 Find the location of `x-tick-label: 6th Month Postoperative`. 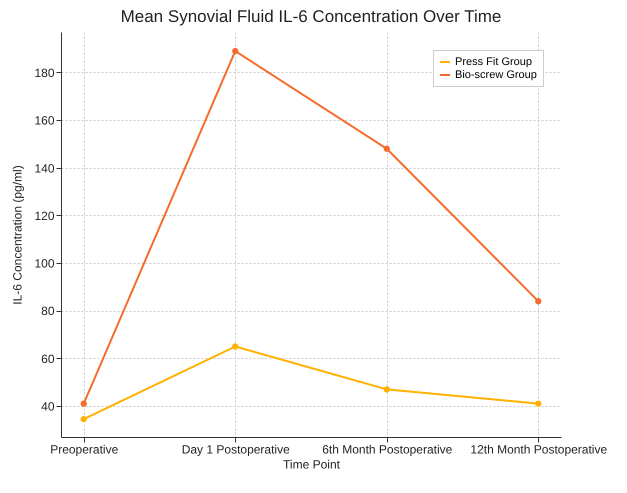

x-tick-label: 6th Month Postoperative is located at coordinates (387, 449).